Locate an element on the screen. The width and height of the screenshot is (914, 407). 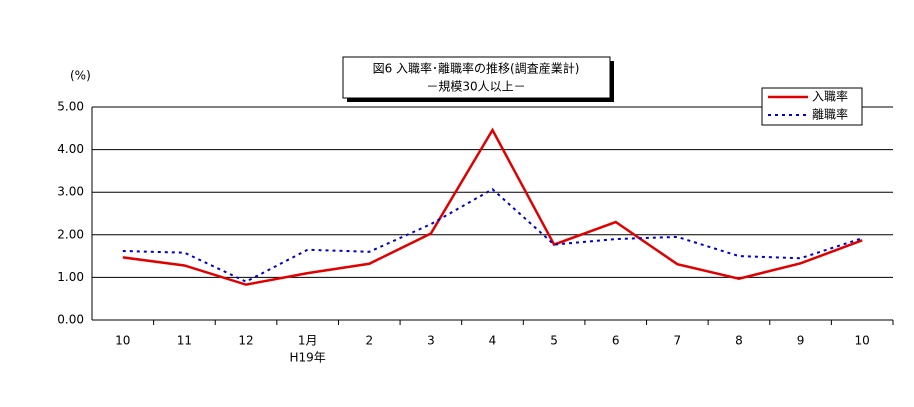
x-tick-label: 2 is located at coordinates (369, 341).